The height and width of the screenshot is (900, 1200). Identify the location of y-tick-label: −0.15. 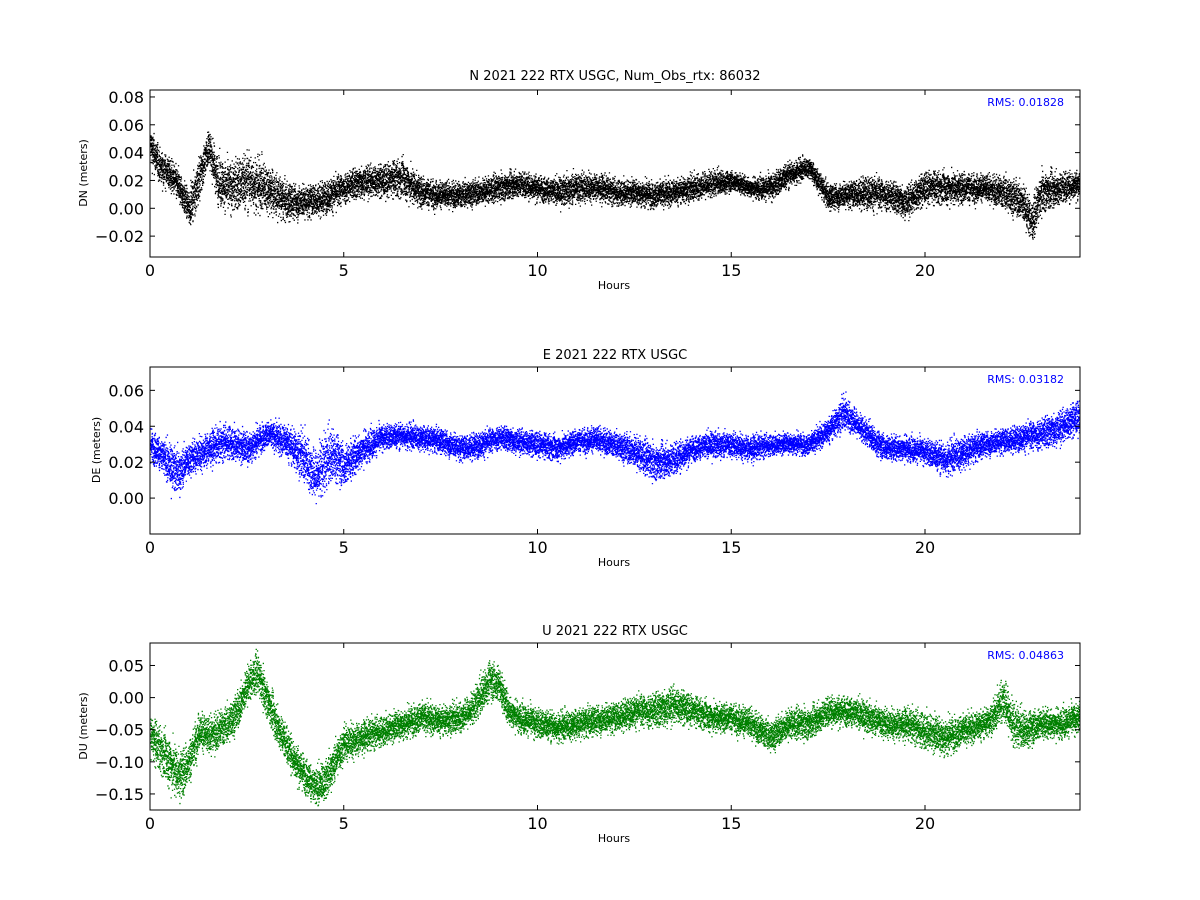
(119, 794).